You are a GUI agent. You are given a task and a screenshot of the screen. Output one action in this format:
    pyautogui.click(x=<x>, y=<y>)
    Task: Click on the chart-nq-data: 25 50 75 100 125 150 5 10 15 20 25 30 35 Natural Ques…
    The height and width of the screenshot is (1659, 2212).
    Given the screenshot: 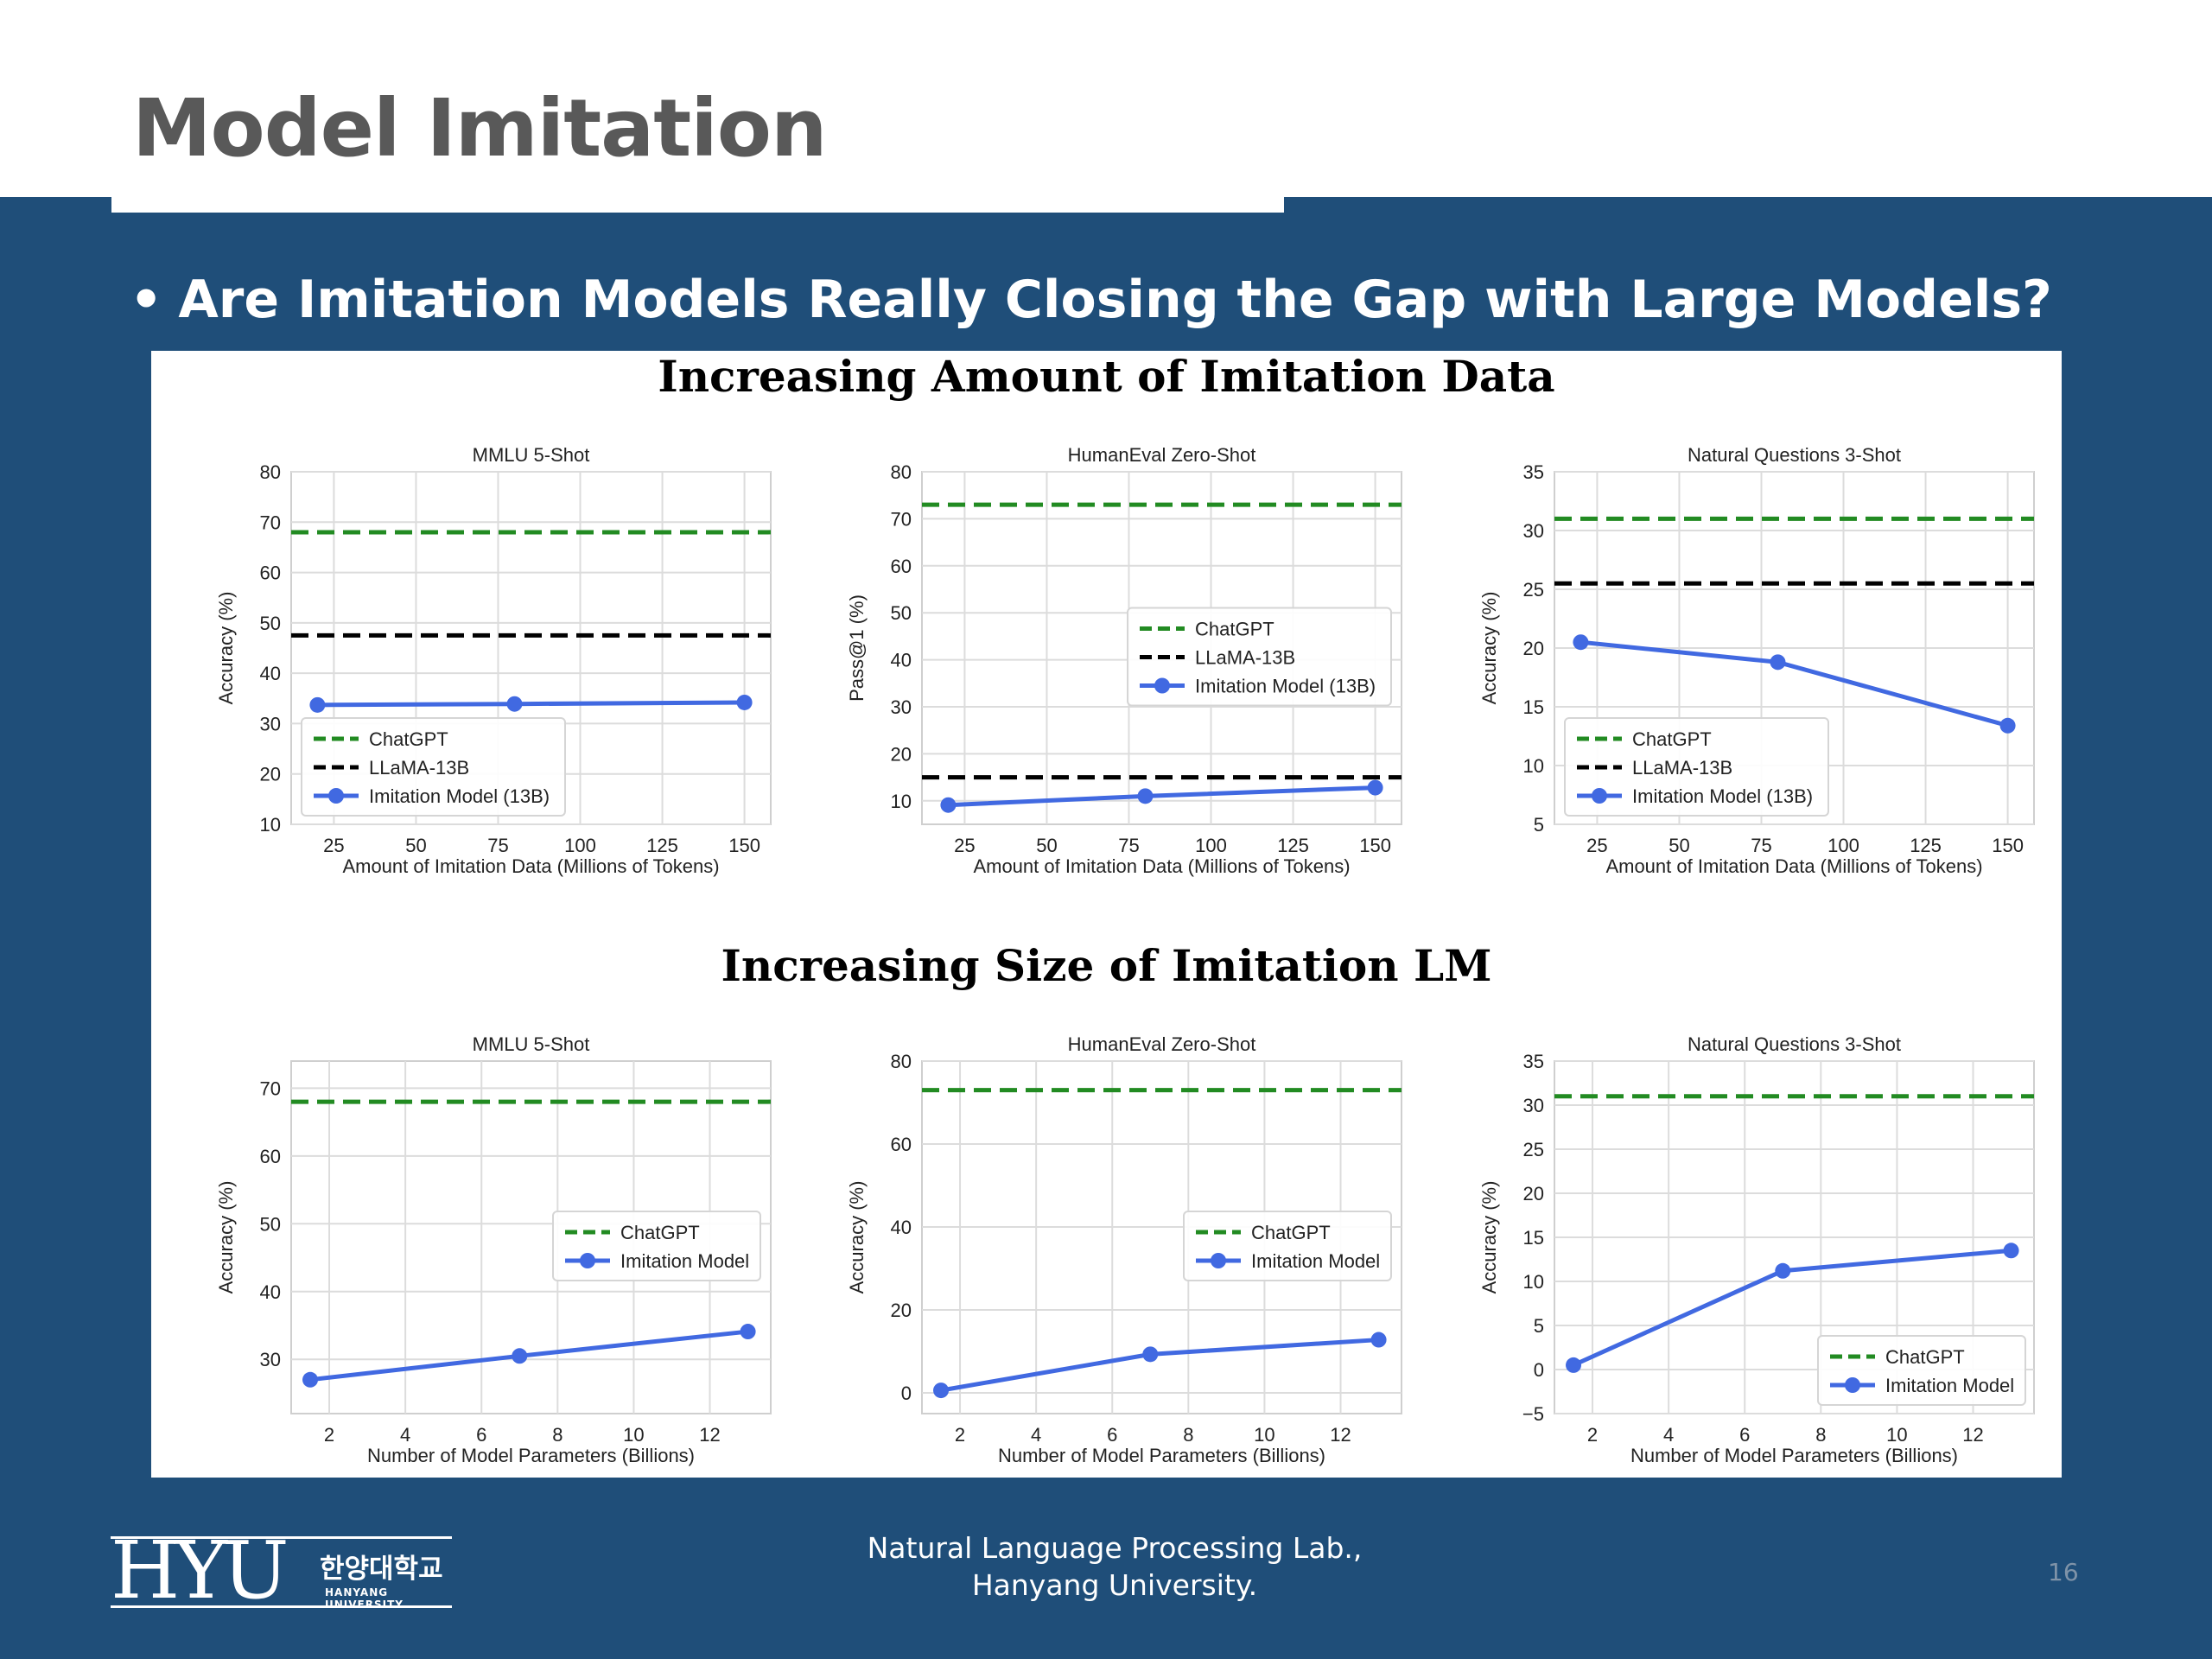 What is the action you would take?
    pyautogui.click(x=1756, y=660)
    